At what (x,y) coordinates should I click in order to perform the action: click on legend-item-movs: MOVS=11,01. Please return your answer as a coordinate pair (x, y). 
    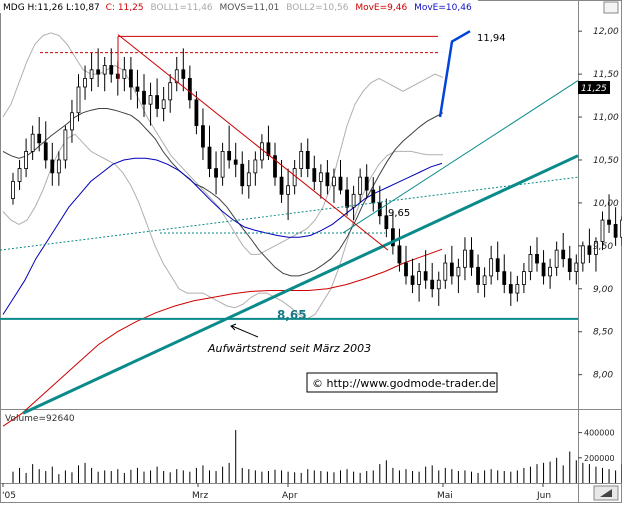
    Looking at the image, I should click on (250, 8).